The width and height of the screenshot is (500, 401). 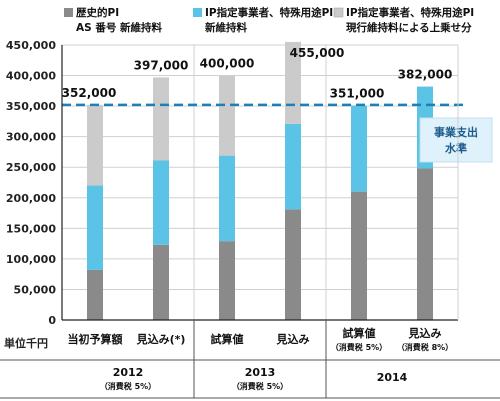 What do you see at coordinates (95, 339) in the screenshot?
I see `x-tick-label: 当初予算額` at bounding box center [95, 339].